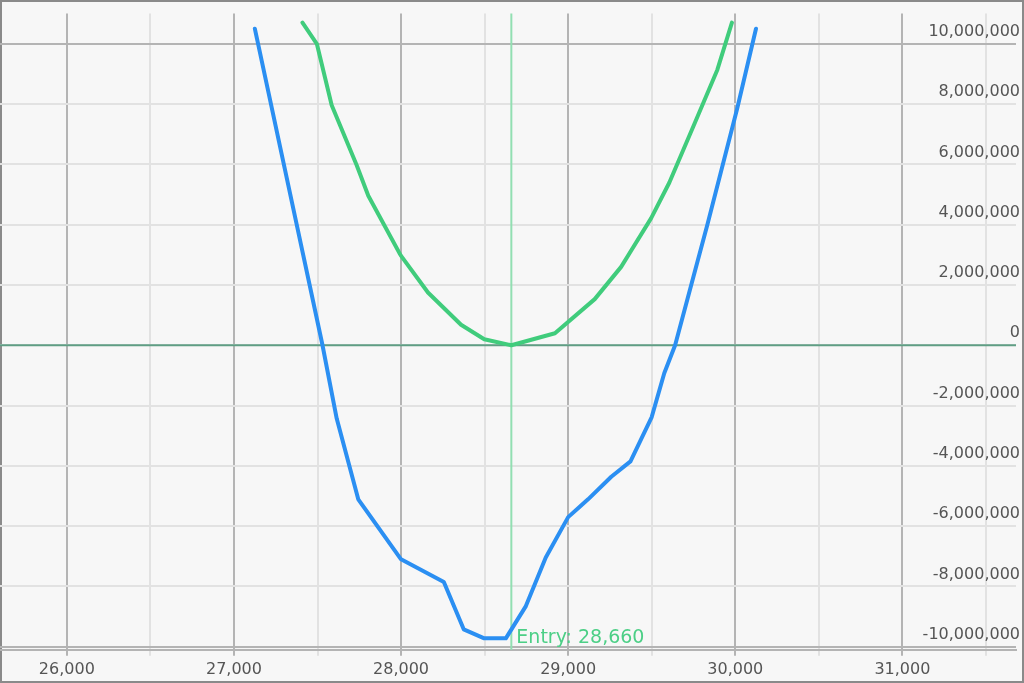  Describe the element at coordinates (902, 668) in the screenshot. I see `x-tick-label: 31,000` at that location.